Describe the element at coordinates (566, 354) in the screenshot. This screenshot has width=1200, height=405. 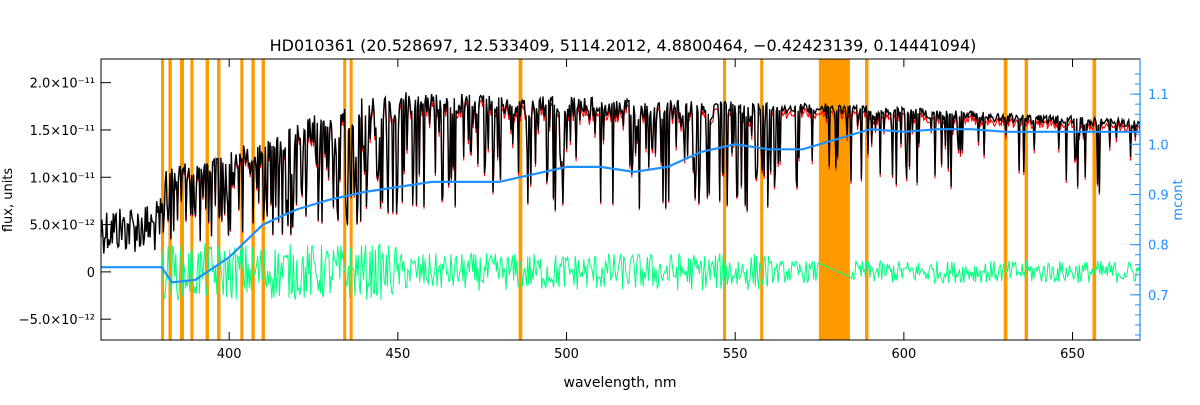
I see `x-tick-label-2: 500` at that location.